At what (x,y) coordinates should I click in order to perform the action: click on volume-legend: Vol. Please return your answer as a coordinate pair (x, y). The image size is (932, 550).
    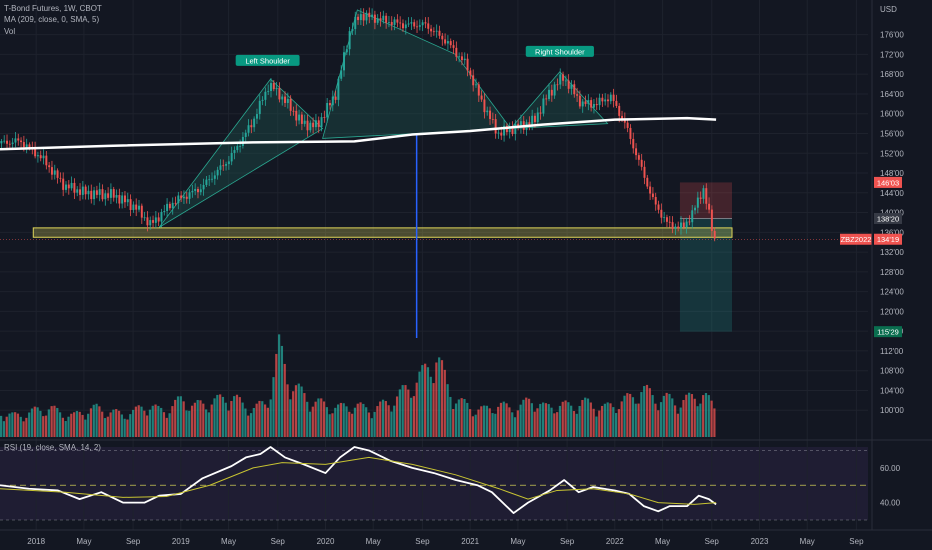
    Looking at the image, I should click on (10, 31).